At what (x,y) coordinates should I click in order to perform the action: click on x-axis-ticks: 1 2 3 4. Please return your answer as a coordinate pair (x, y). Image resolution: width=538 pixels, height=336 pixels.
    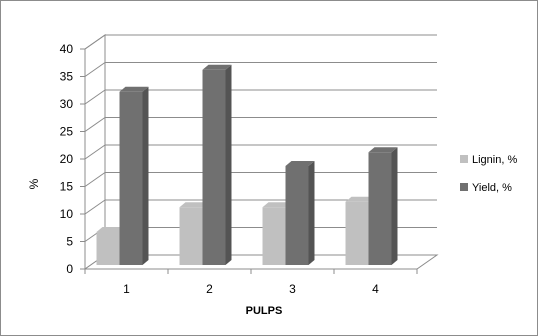
    Looking at the image, I should click on (251, 282).